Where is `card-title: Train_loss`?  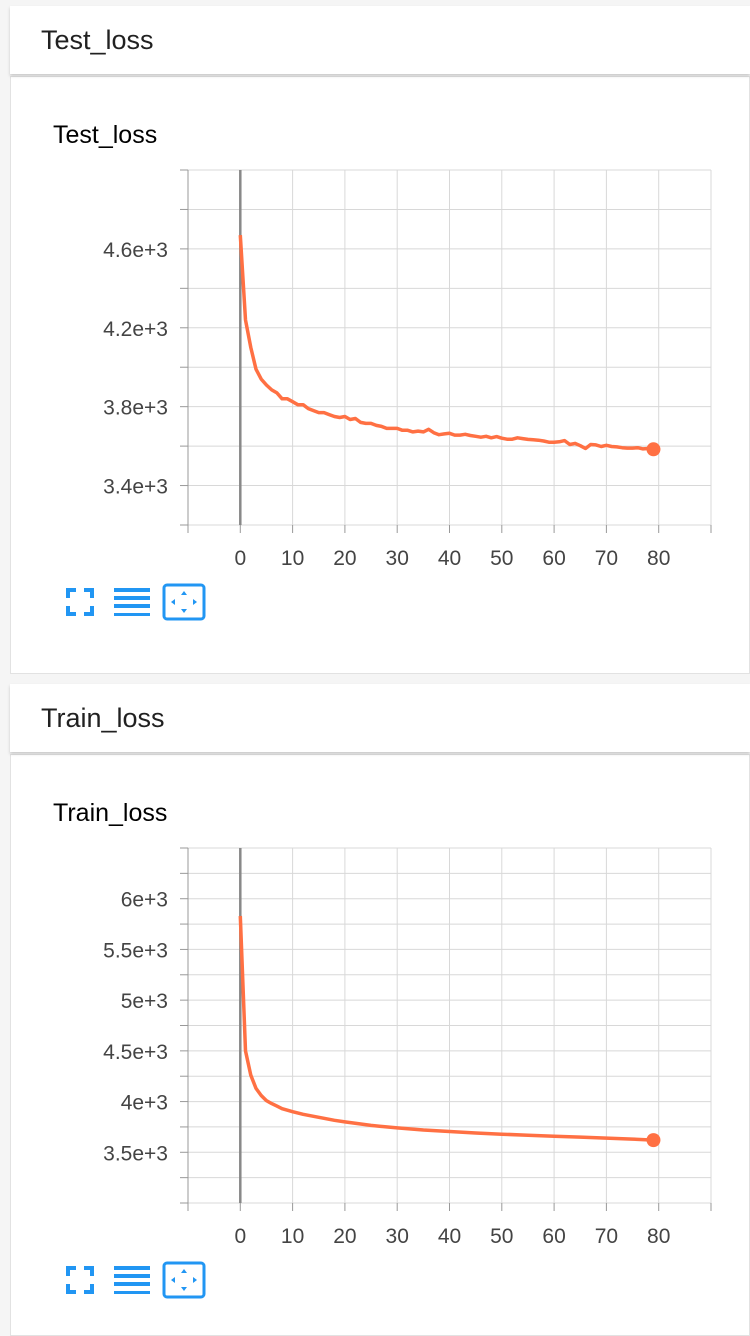 card-title: Train_loss is located at coordinates (110, 813).